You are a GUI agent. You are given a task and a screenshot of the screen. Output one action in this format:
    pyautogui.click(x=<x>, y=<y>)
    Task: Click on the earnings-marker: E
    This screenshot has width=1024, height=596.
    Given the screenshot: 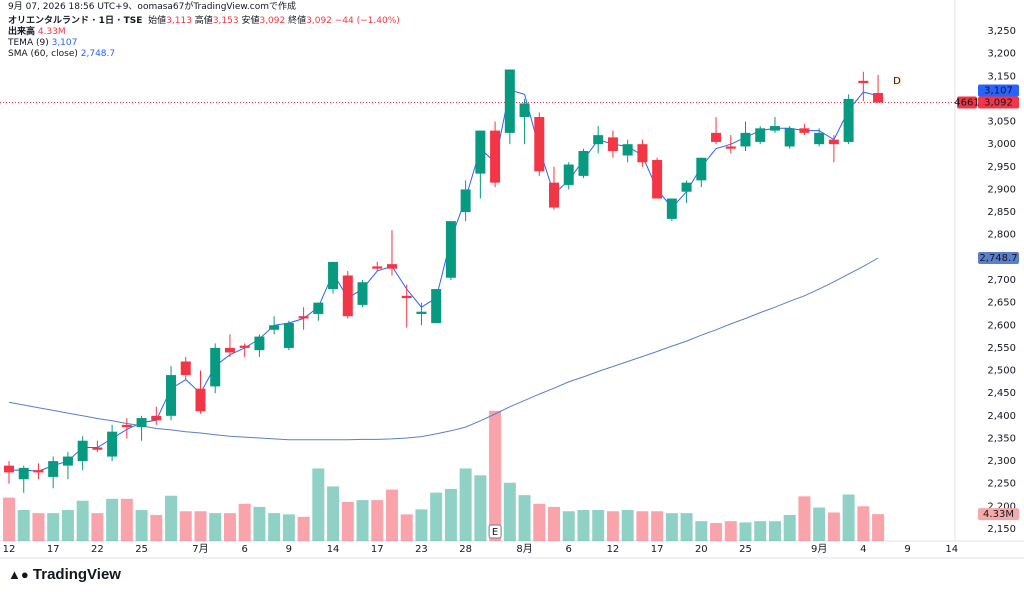 What is the action you would take?
    pyautogui.click(x=495, y=532)
    